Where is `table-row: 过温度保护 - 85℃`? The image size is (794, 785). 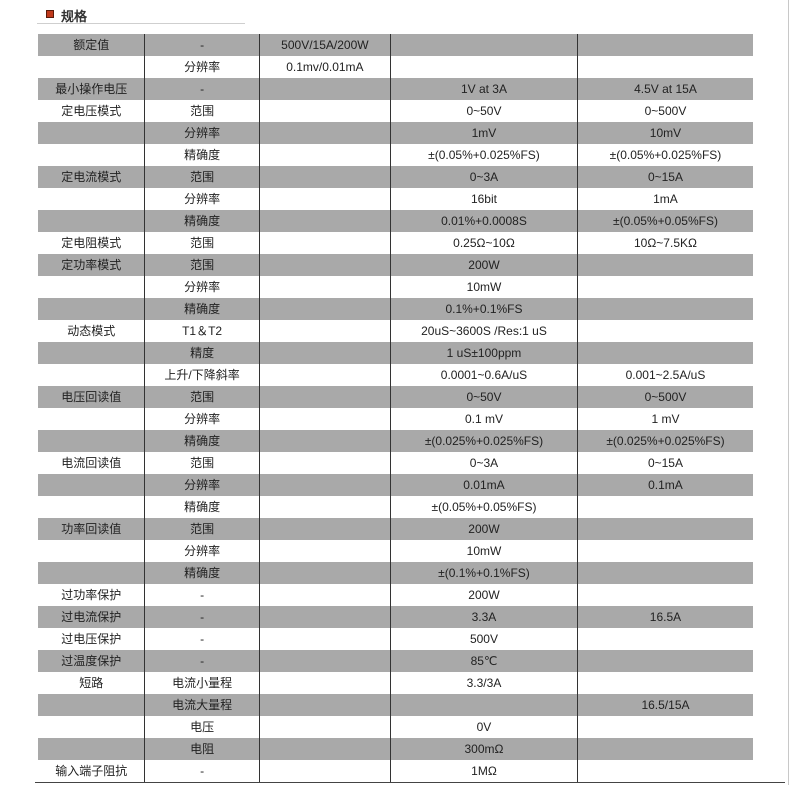
table-row: 过温度保护 - 85℃ is located at coordinates (395, 661).